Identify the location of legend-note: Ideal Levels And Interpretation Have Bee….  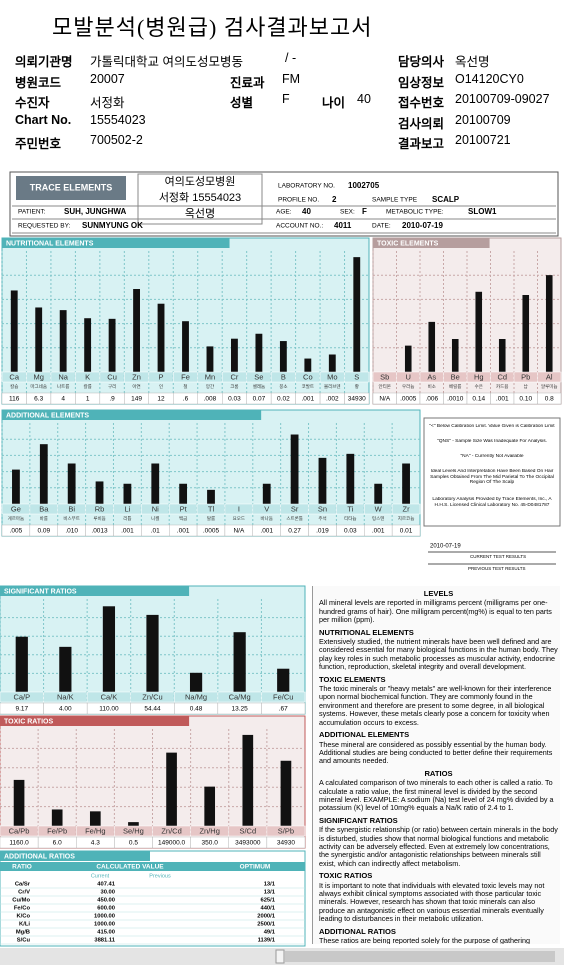
(492, 477).